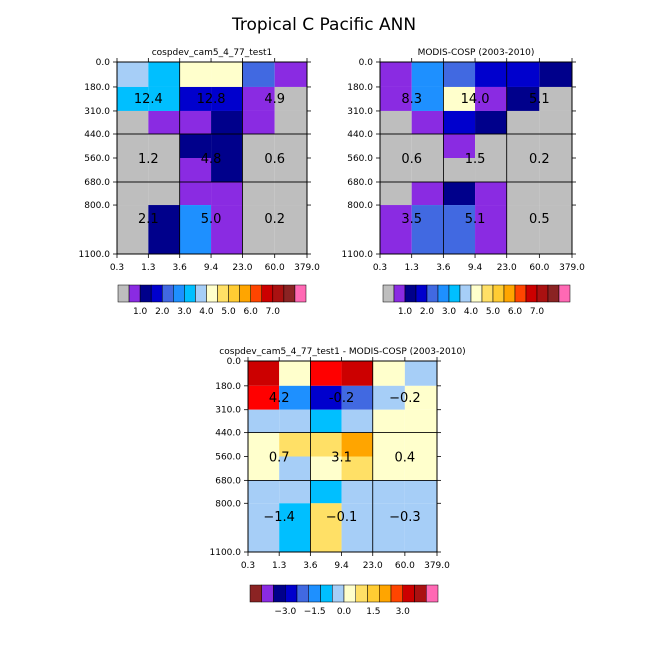  What do you see at coordinates (248, 566) in the screenshot?
I see `x-tick-label: 0.3` at bounding box center [248, 566].